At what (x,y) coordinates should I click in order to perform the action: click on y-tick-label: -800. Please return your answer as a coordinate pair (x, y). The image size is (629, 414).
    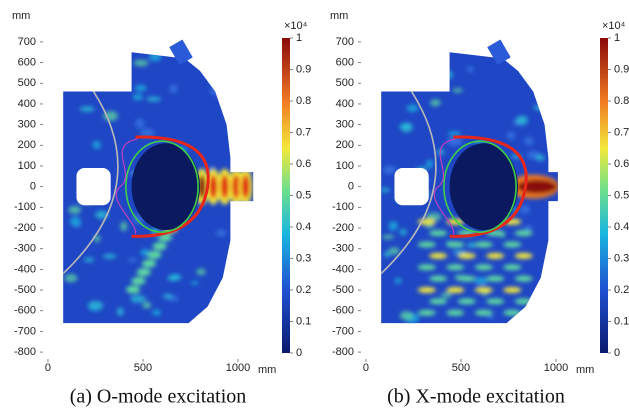
    Looking at the image, I should click on (25, 352).